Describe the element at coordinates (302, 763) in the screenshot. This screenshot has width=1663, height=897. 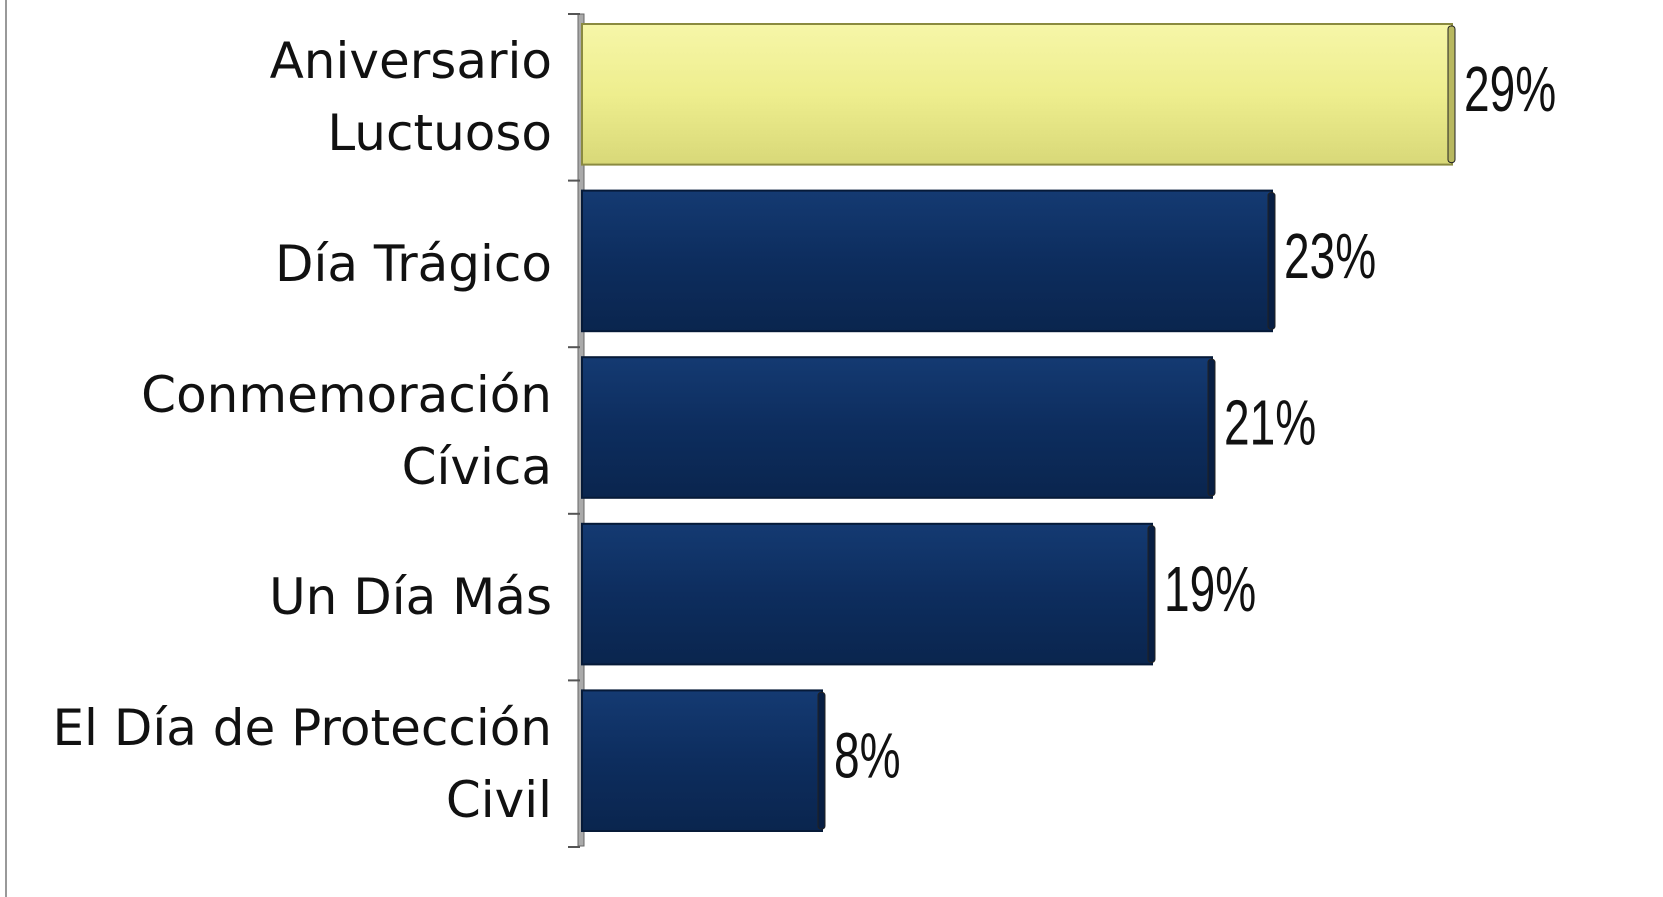
I see `category-label: El Día de Protección Civil` at that location.